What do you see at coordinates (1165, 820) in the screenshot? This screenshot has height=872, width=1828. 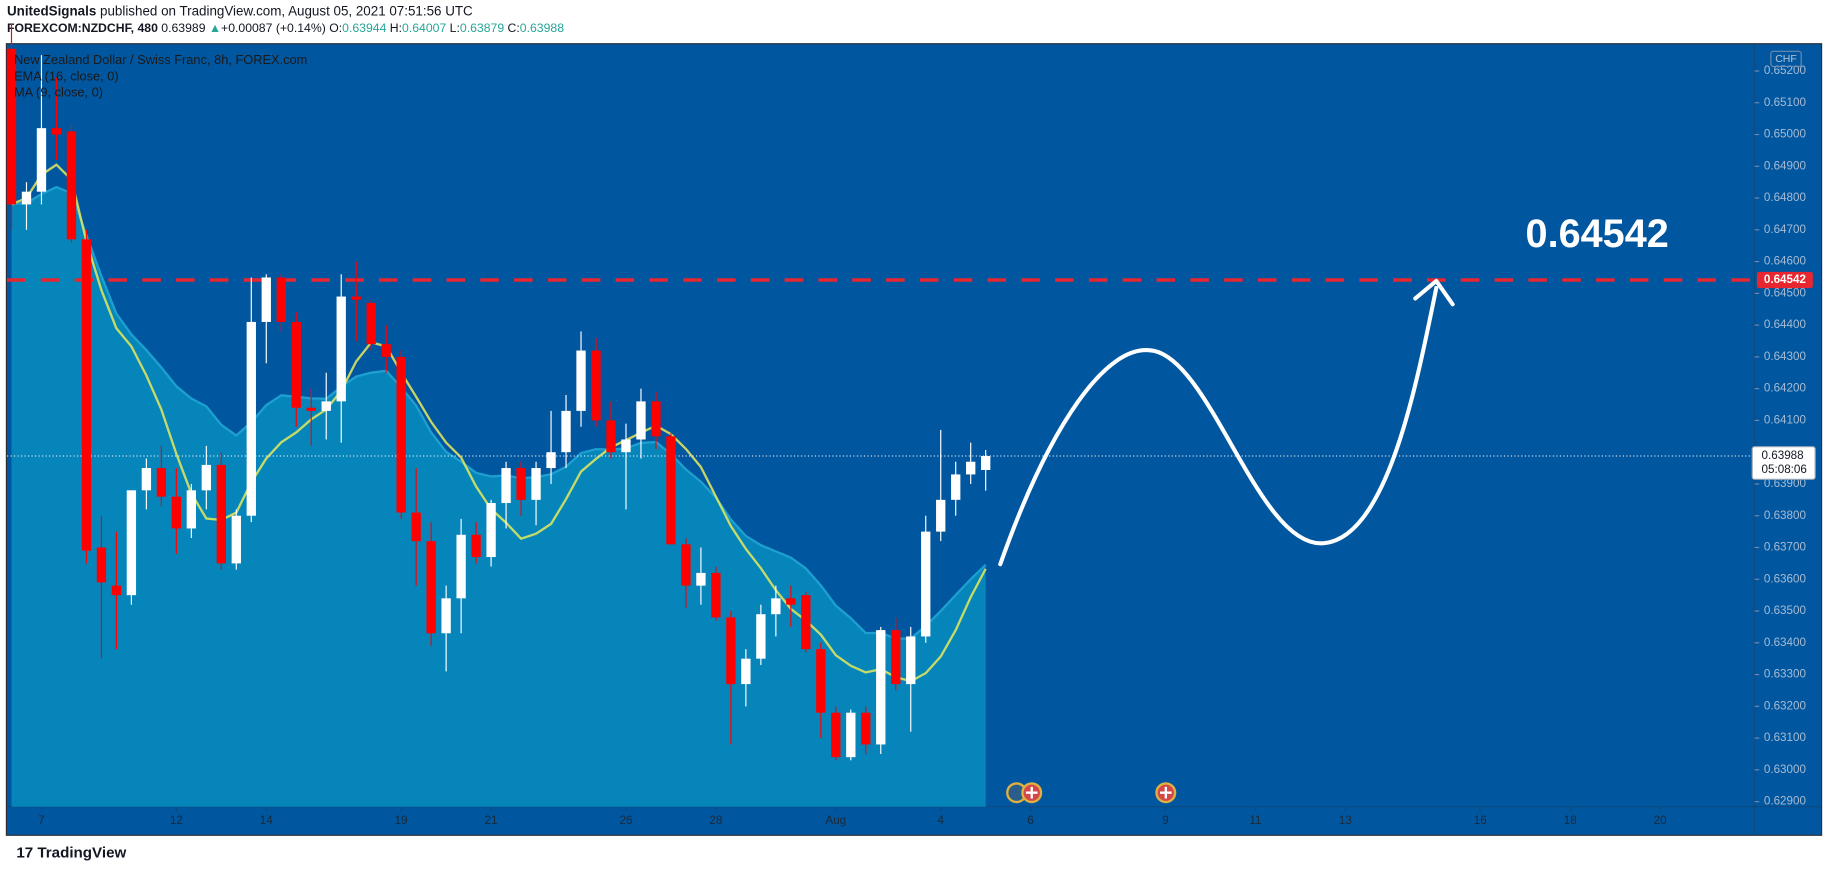 I see `x-tick-label: 9` at bounding box center [1165, 820].